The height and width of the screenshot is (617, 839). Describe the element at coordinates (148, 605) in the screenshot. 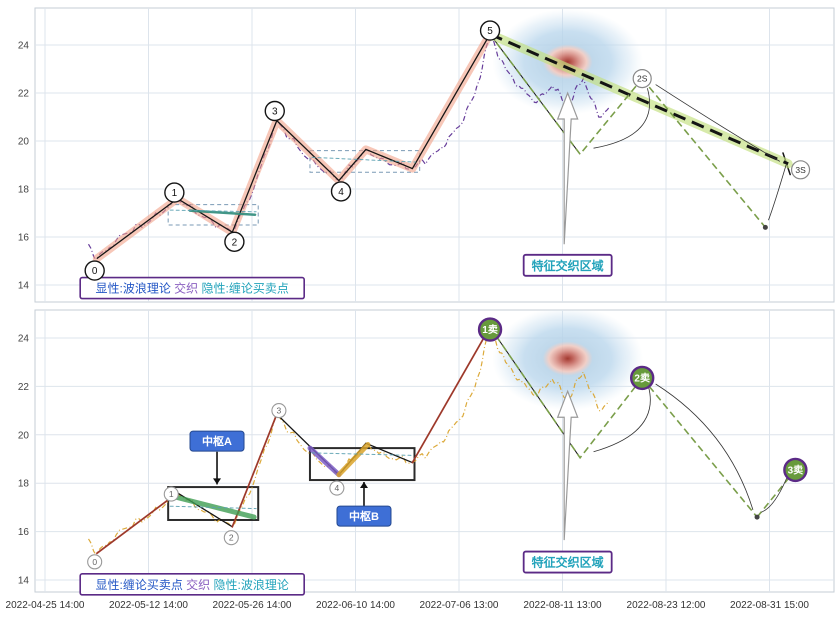

I see `x-tick-label: 2022-05-12 14:00` at that location.